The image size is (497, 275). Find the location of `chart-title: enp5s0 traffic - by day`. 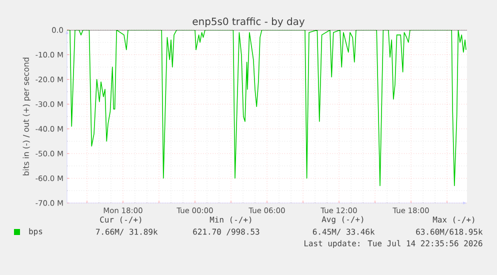

chart-title: enp5s0 traffic - by day is located at coordinates (248, 22).